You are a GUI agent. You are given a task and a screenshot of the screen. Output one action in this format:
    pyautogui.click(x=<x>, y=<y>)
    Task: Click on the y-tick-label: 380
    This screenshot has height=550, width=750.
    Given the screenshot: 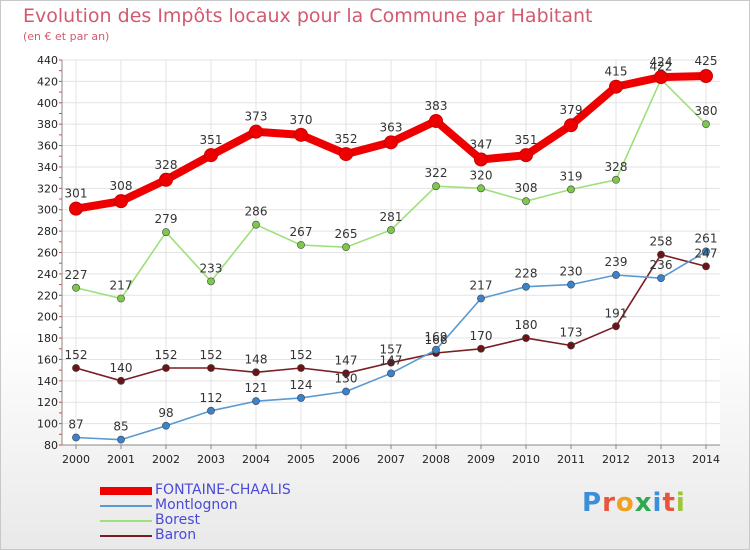 What is the action you would take?
    pyautogui.click(x=47, y=124)
    